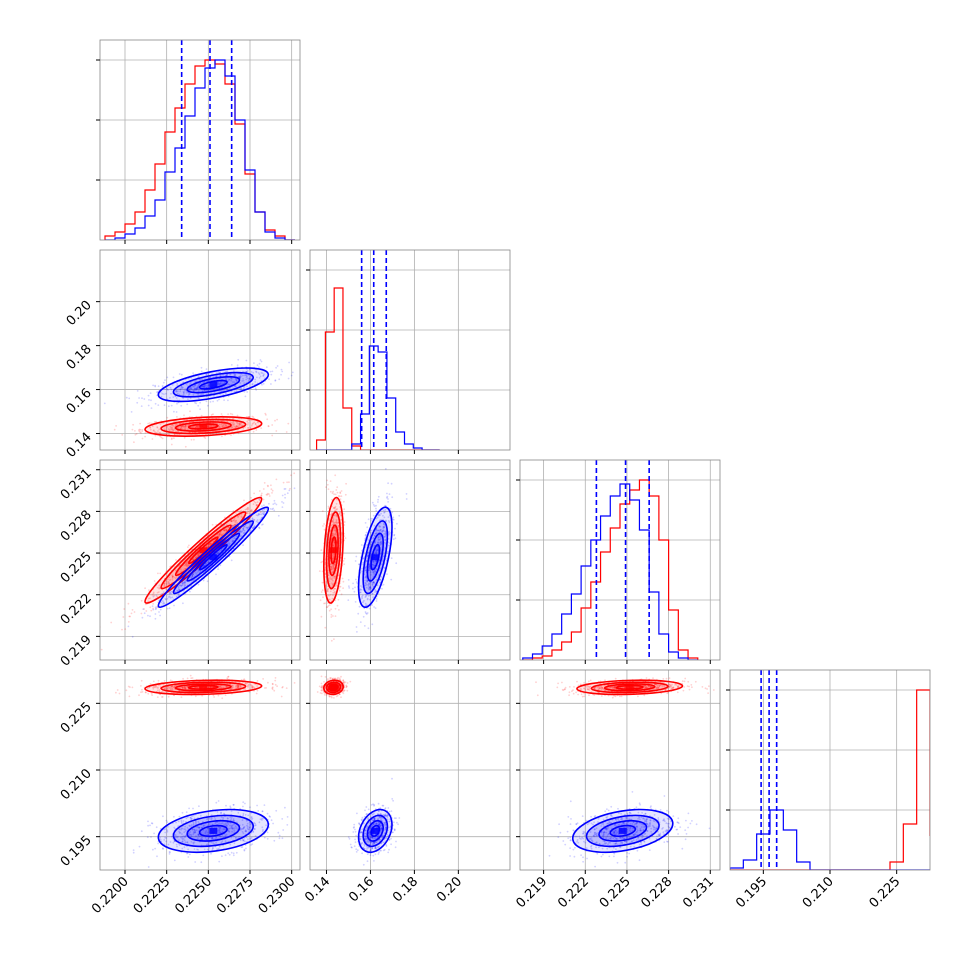  What do you see at coordinates (361, 889) in the screenshot?
I see `x-tick-label: 0.16` at bounding box center [361, 889].